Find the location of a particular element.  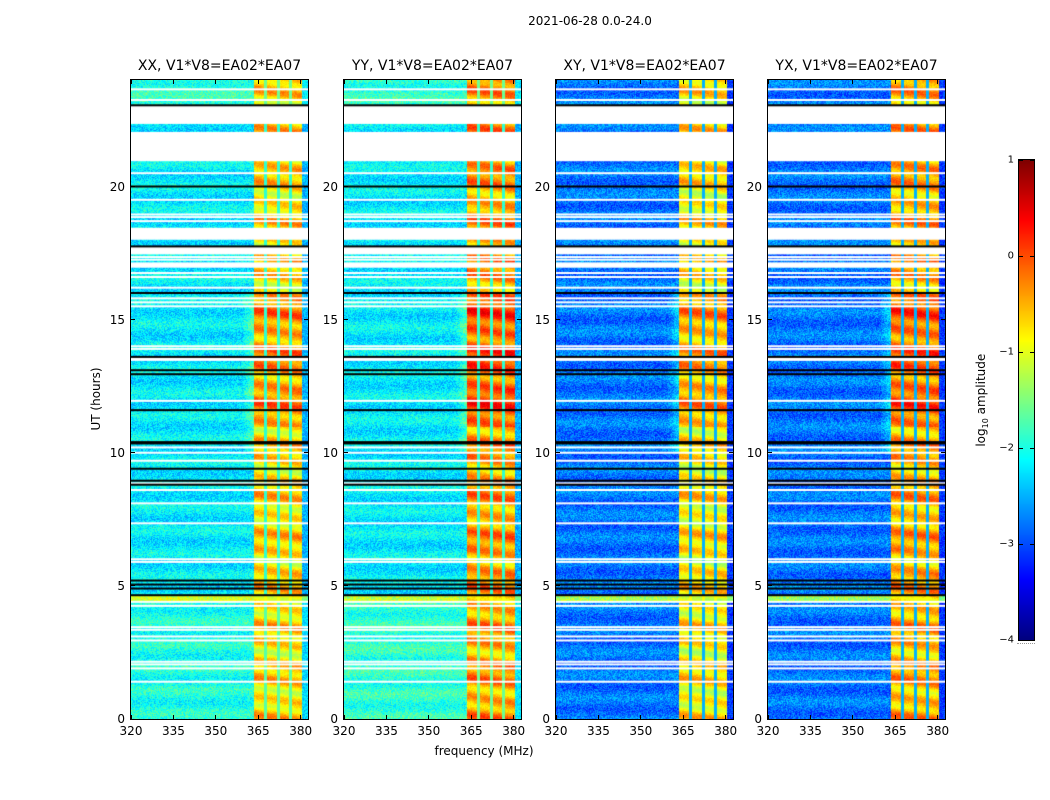

y-axis-label: UT (hours) is located at coordinates (96, 399).